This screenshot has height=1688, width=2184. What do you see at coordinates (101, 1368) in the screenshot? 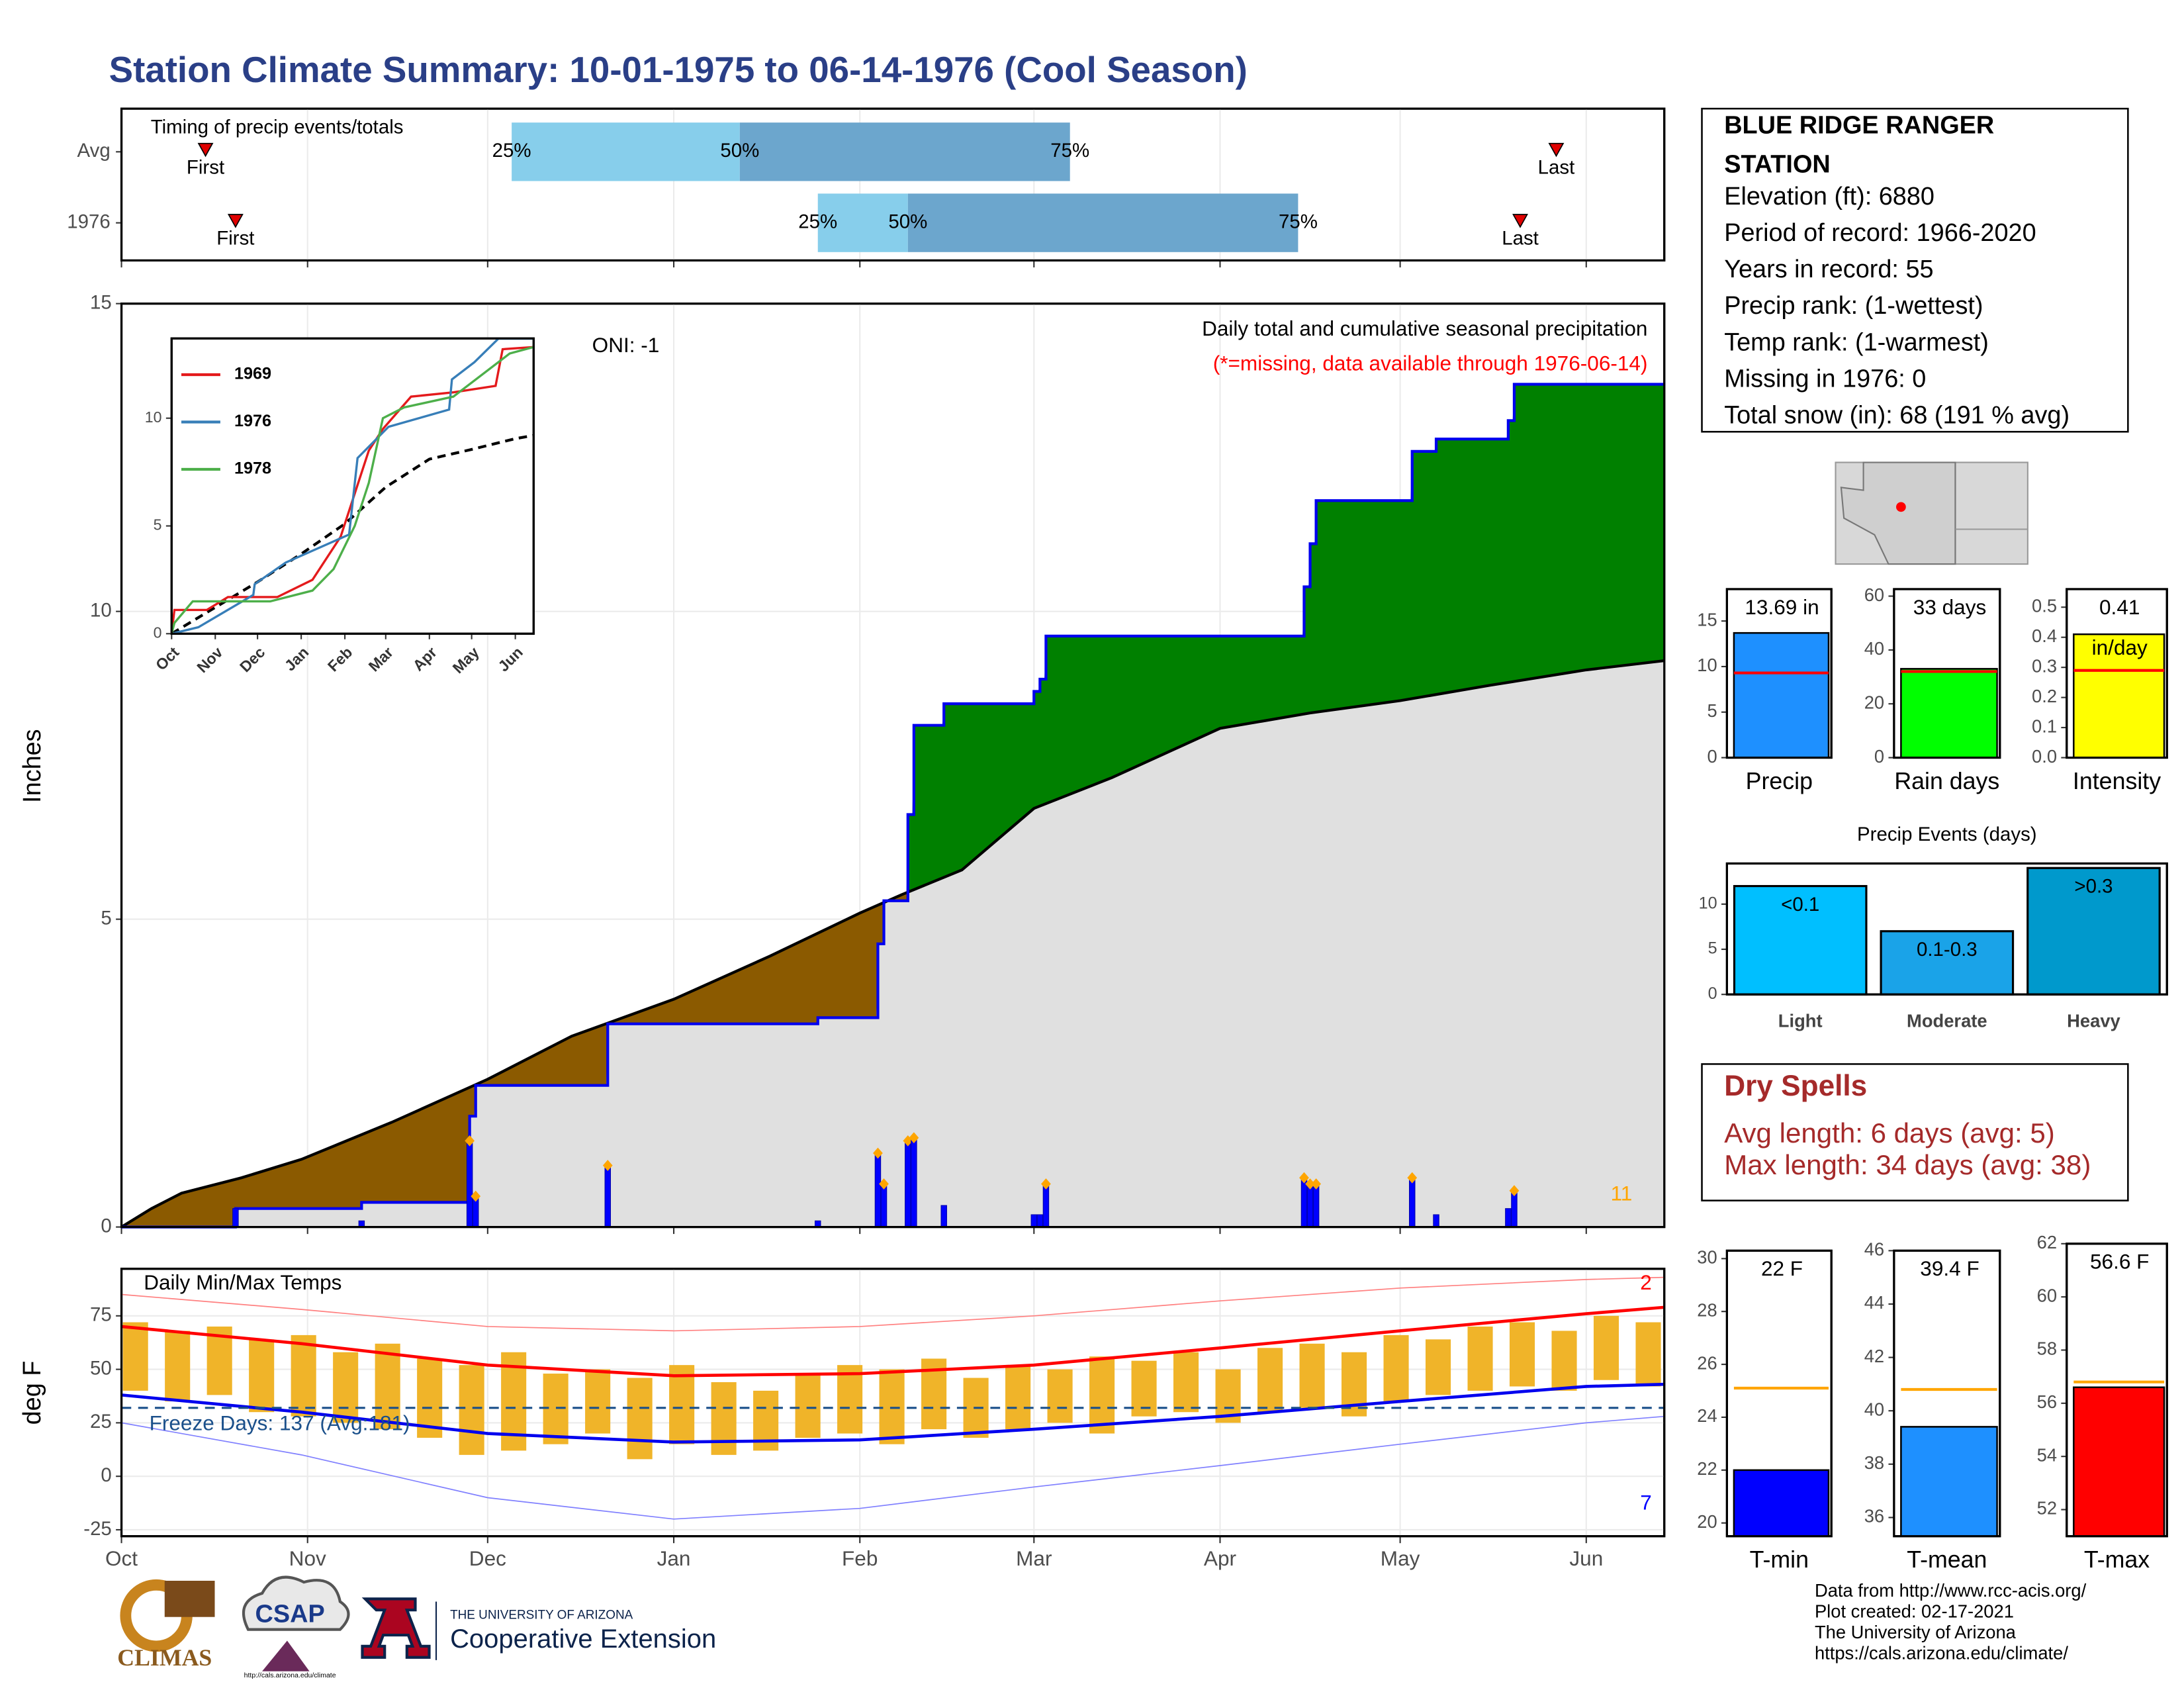
I see `y-tick-label: 50` at bounding box center [101, 1368].